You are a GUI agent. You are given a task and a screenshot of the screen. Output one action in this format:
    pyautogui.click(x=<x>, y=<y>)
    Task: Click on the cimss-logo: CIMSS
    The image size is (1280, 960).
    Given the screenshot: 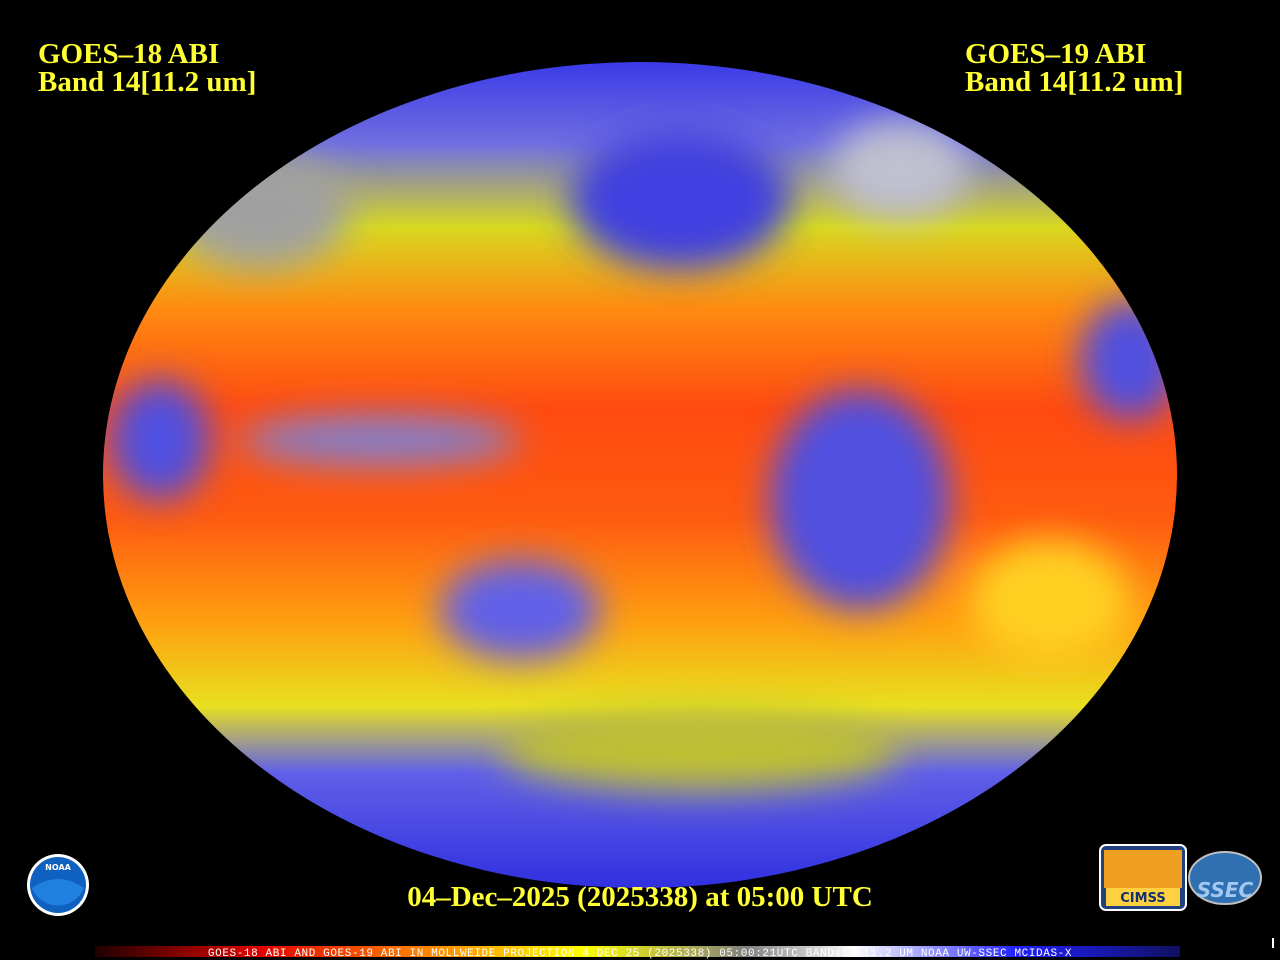 What is the action you would take?
    pyautogui.click(x=1143, y=877)
    